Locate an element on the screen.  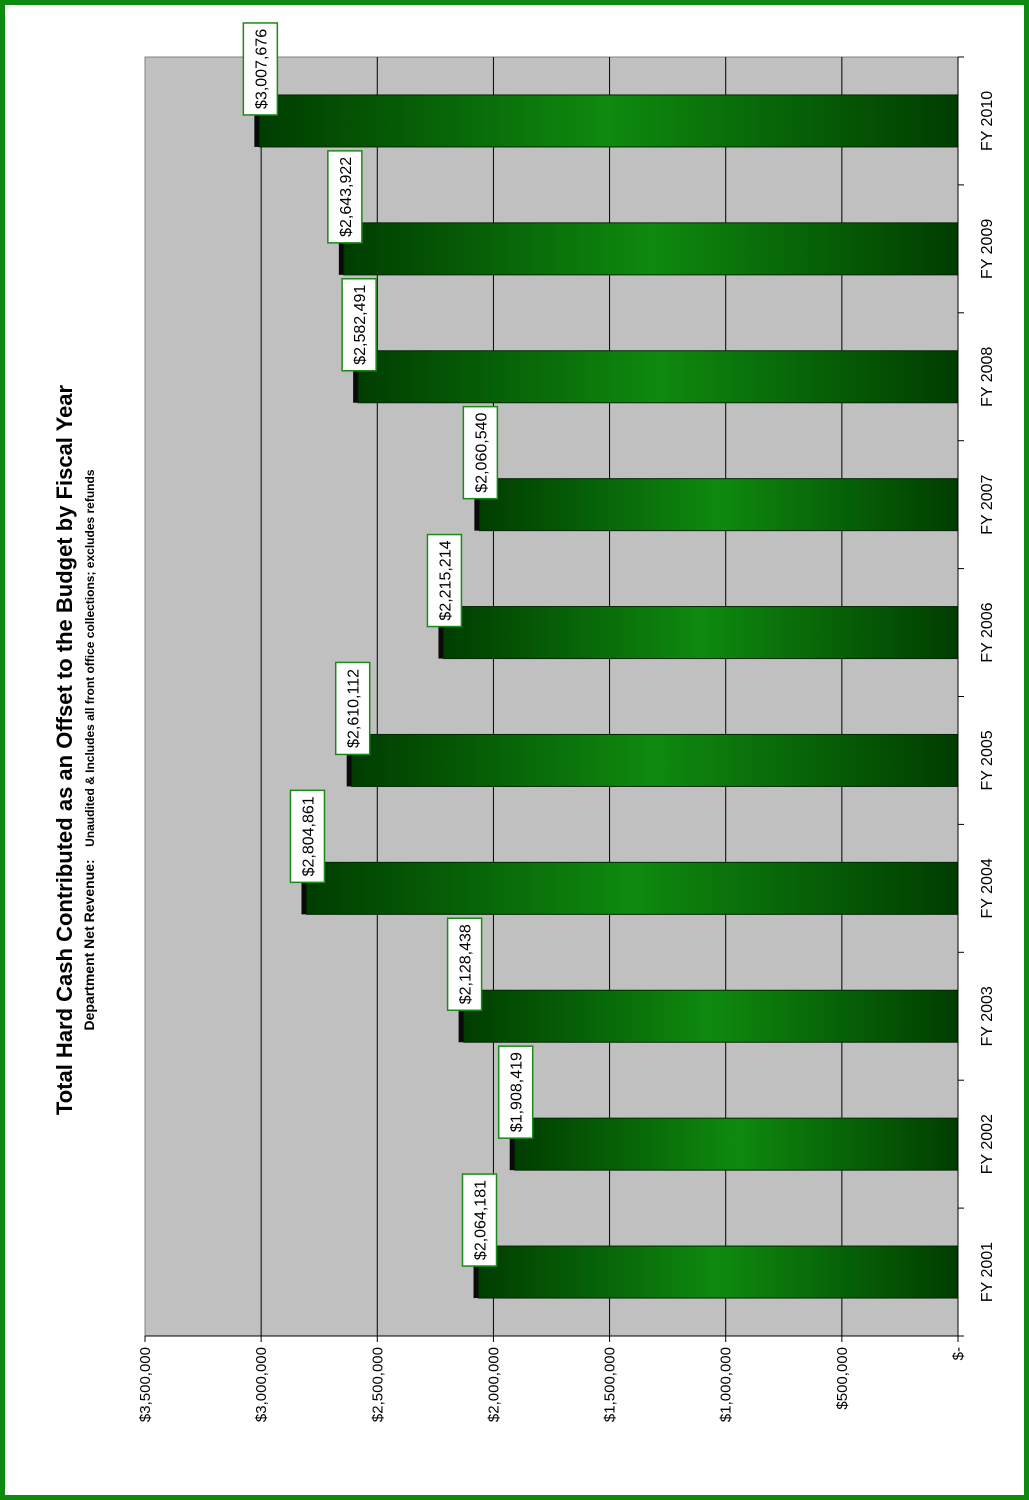
data-label-text: $2,582,491 is located at coordinates (360, 325).